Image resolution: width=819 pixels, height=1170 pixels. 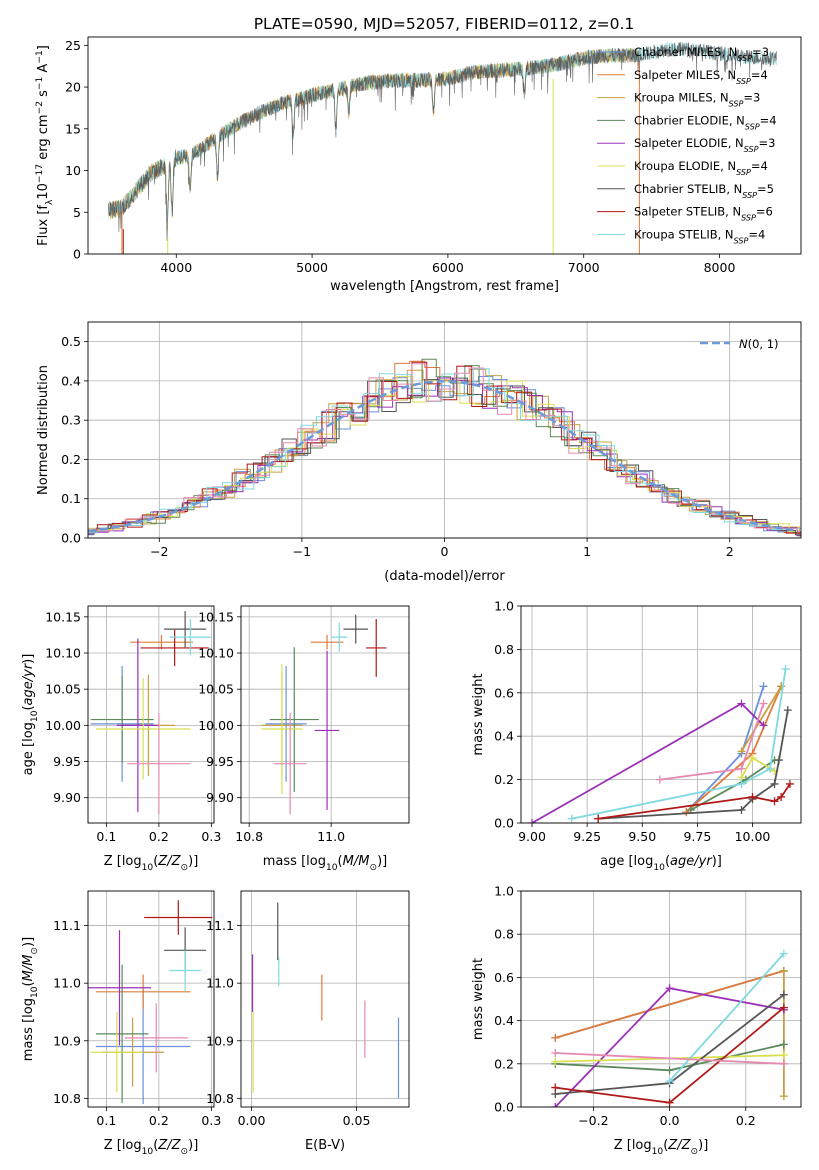 What do you see at coordinates (701, 54) in the screenshot?
I see `legend-label: Chabrier MILES, NSSP=3` at bounding box center [701, 54].